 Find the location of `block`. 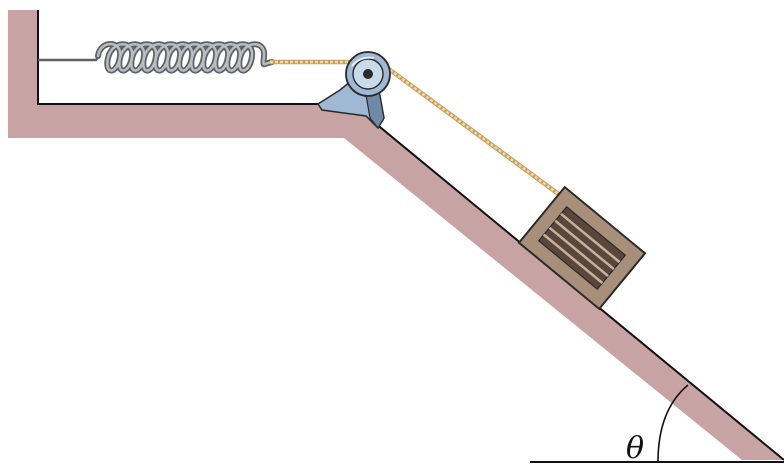

block is located at coordinates (582, 248).